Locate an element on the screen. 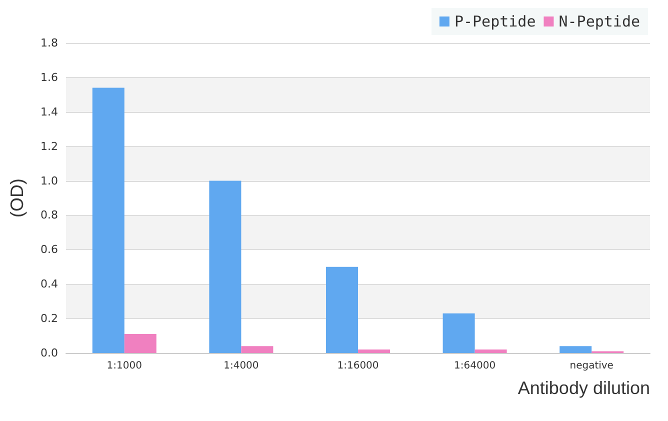  x-tick-label: negative is located at coordinates (592, 366).